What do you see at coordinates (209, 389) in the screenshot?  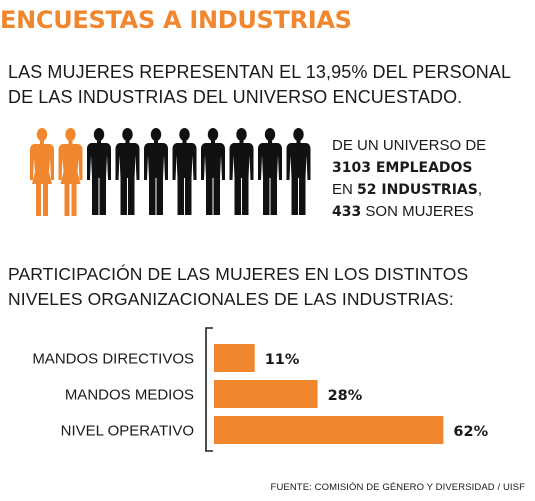 I see `chart-axis-bracket` at bounding box center [209, 389].